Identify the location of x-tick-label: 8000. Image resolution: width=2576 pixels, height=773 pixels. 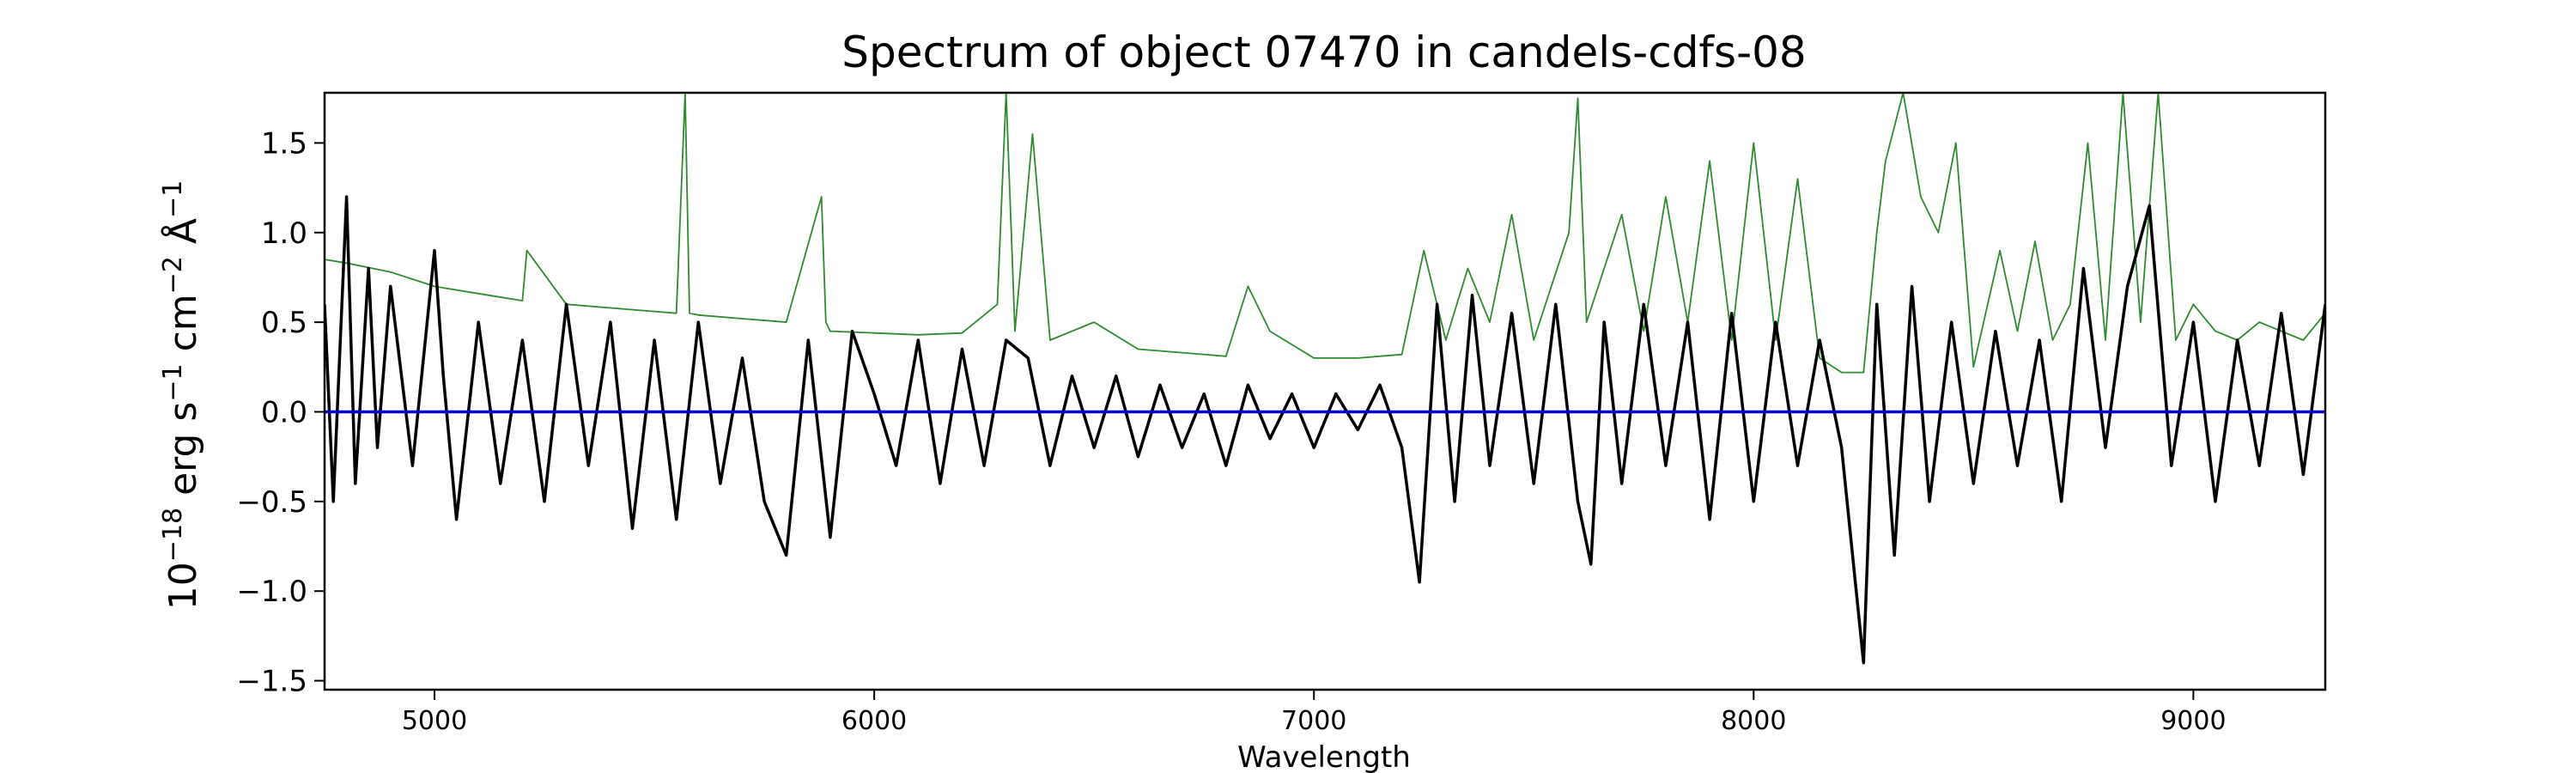
(1753, 721).